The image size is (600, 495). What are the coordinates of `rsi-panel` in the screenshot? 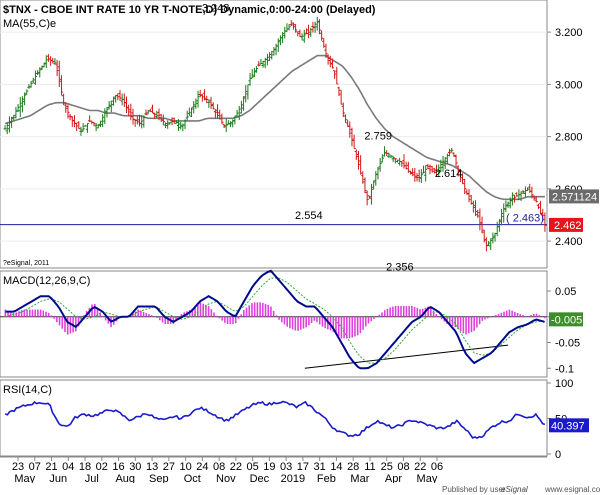 It's located at (274, 418).